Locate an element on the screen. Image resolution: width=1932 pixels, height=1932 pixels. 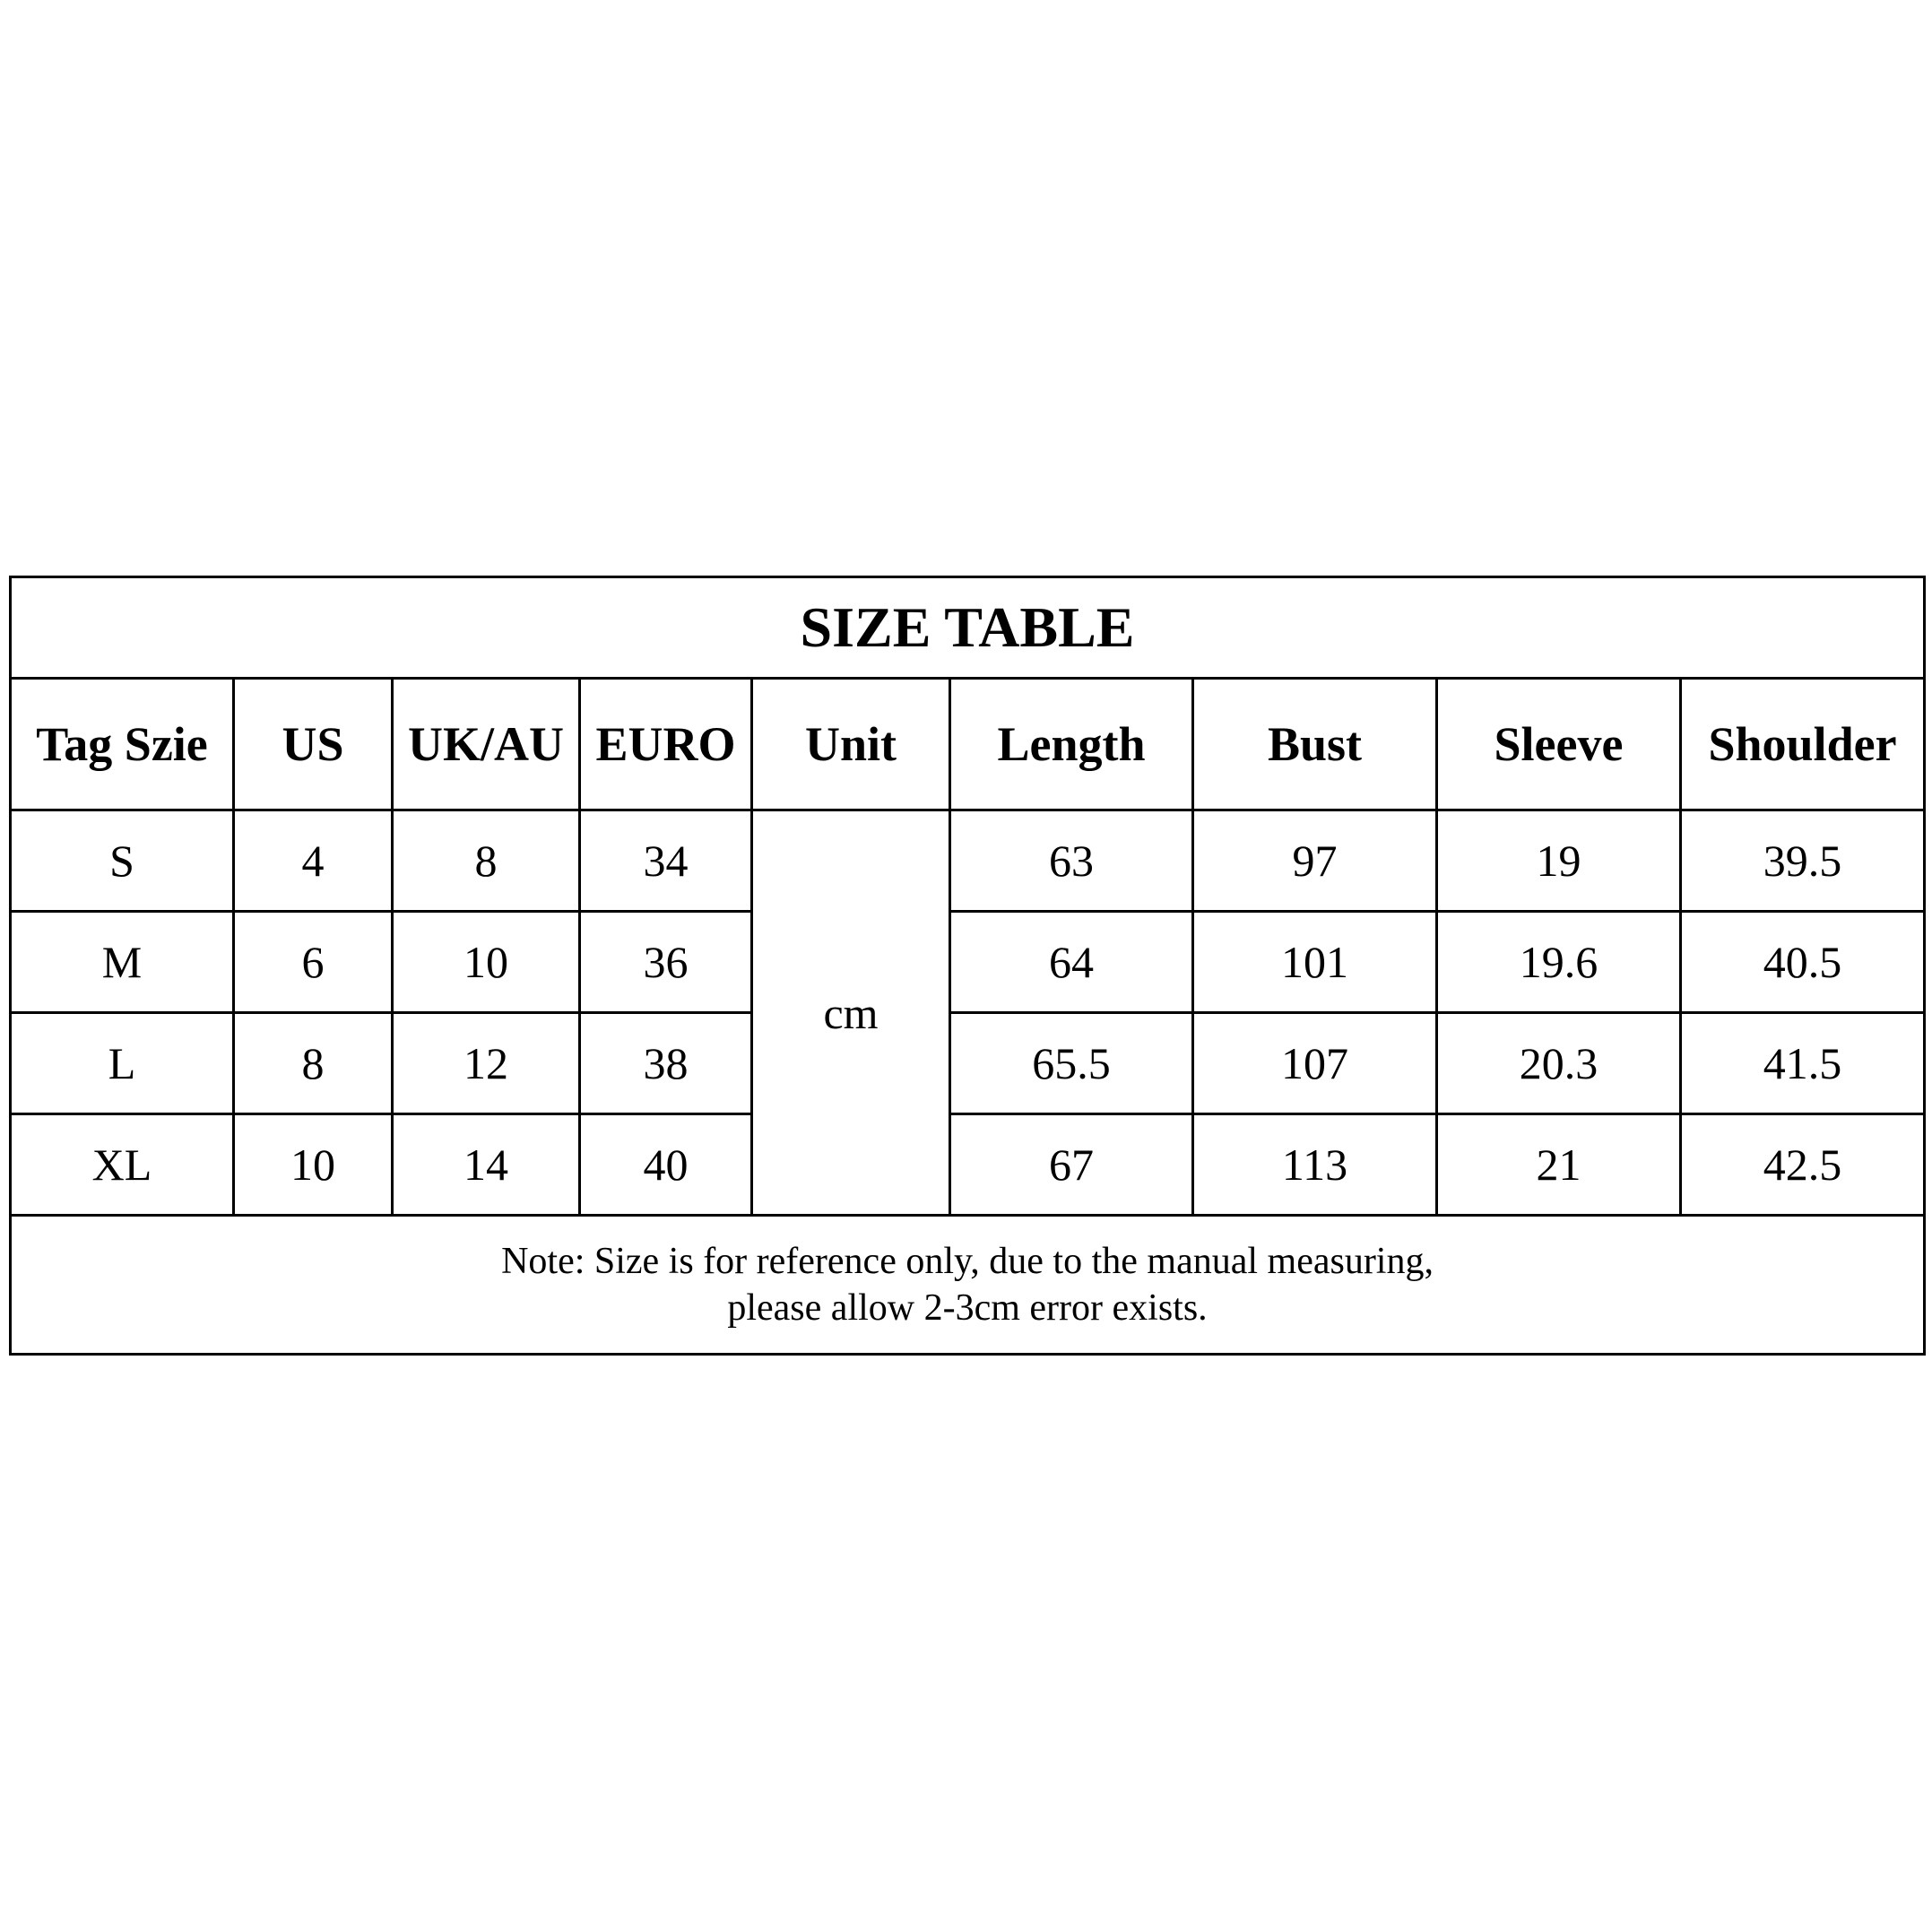
cell-length: 63 is located at coordinates (1071, 861).